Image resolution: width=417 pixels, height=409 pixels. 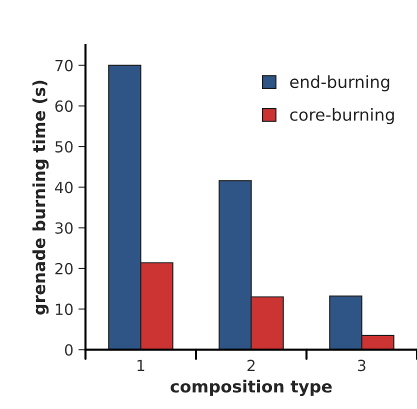 What do you see at coordinates (64, 228) in the screenshot?
I see `y-tick-label: 30` at bounding box center [64, 228].